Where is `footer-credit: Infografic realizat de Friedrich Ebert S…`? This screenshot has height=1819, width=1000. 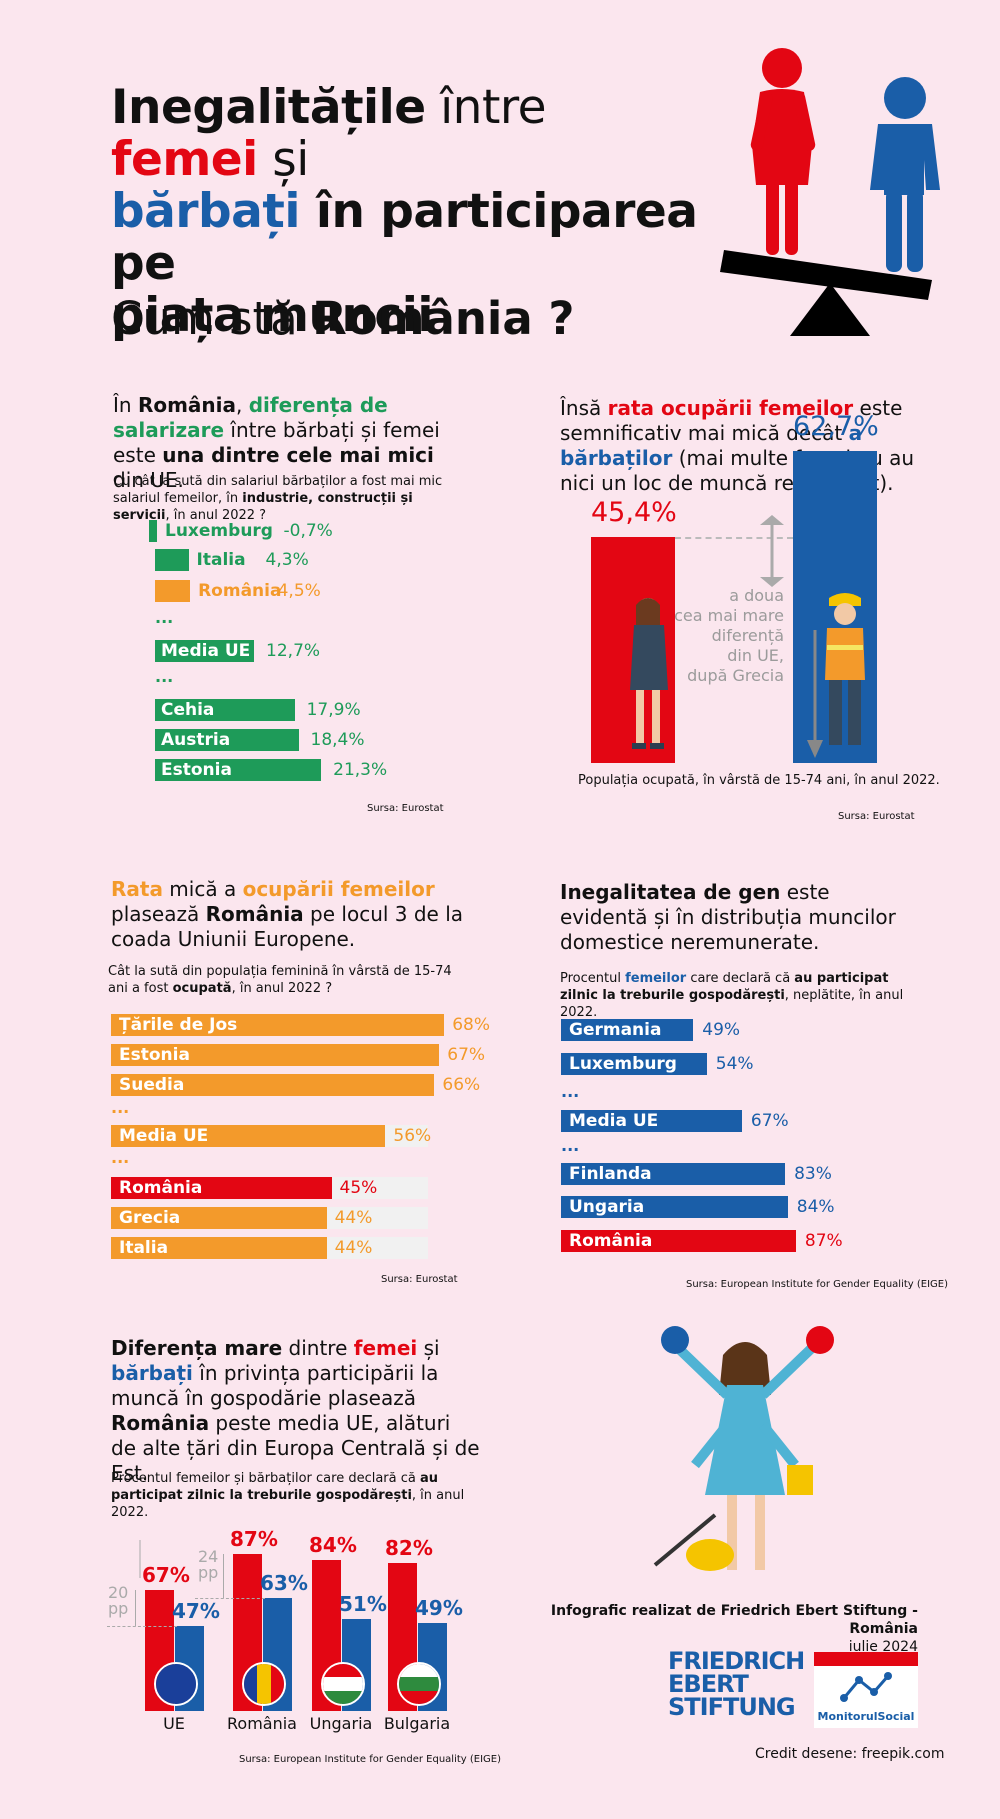
footer-credit: Infografic realizat de Friedrich Ebert S… is located at coordinates (734, 1629).